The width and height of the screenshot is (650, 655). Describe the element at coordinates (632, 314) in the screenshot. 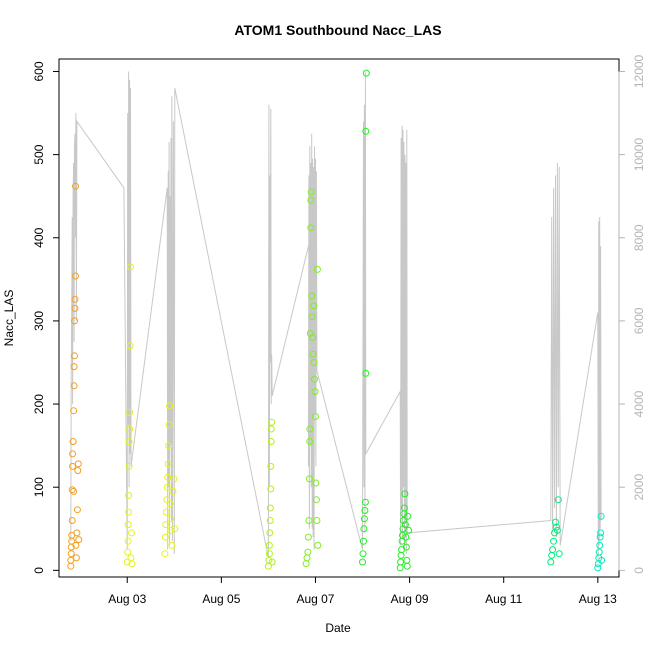

I see `y-axis-right: 0 2000 4000 6000 8000 10000 12000` at that location.